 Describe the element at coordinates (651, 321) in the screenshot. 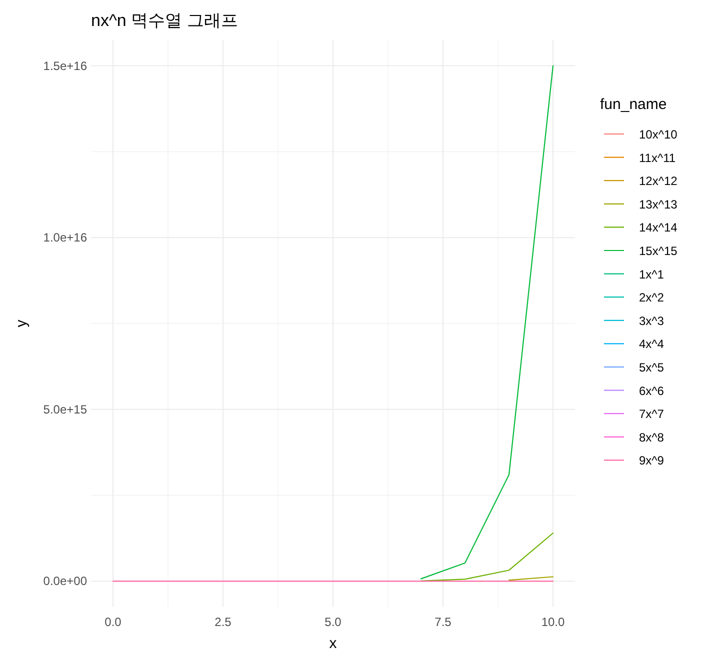

I see `legend-label: 3x^3` at that location.